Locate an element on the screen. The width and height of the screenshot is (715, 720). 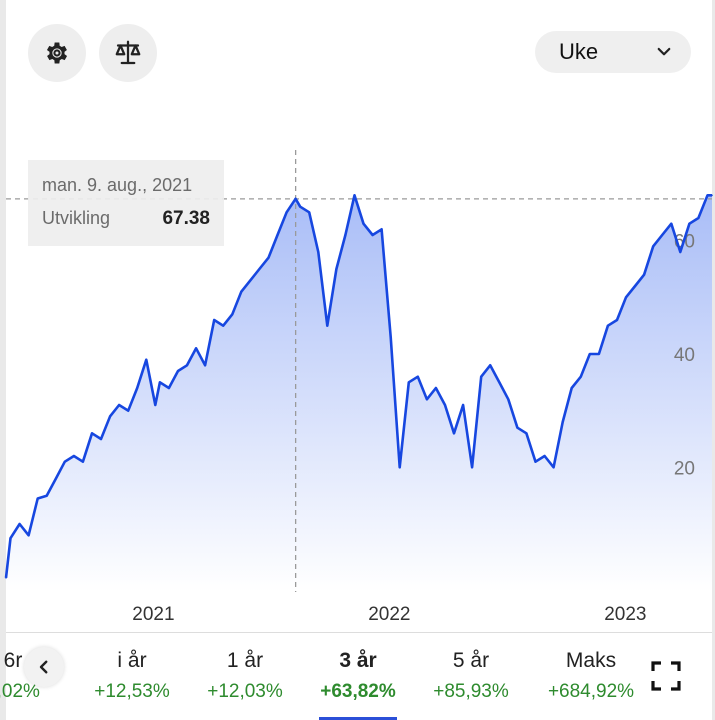
tab-max: Maks +684,92% is located at coordinates (591, 676).